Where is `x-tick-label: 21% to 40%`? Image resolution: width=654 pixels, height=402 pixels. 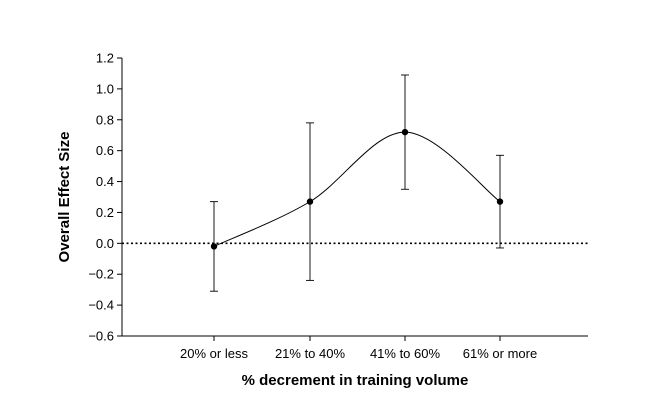
x-tick-label: 21% to 40% is located at coordinates (310, 353).